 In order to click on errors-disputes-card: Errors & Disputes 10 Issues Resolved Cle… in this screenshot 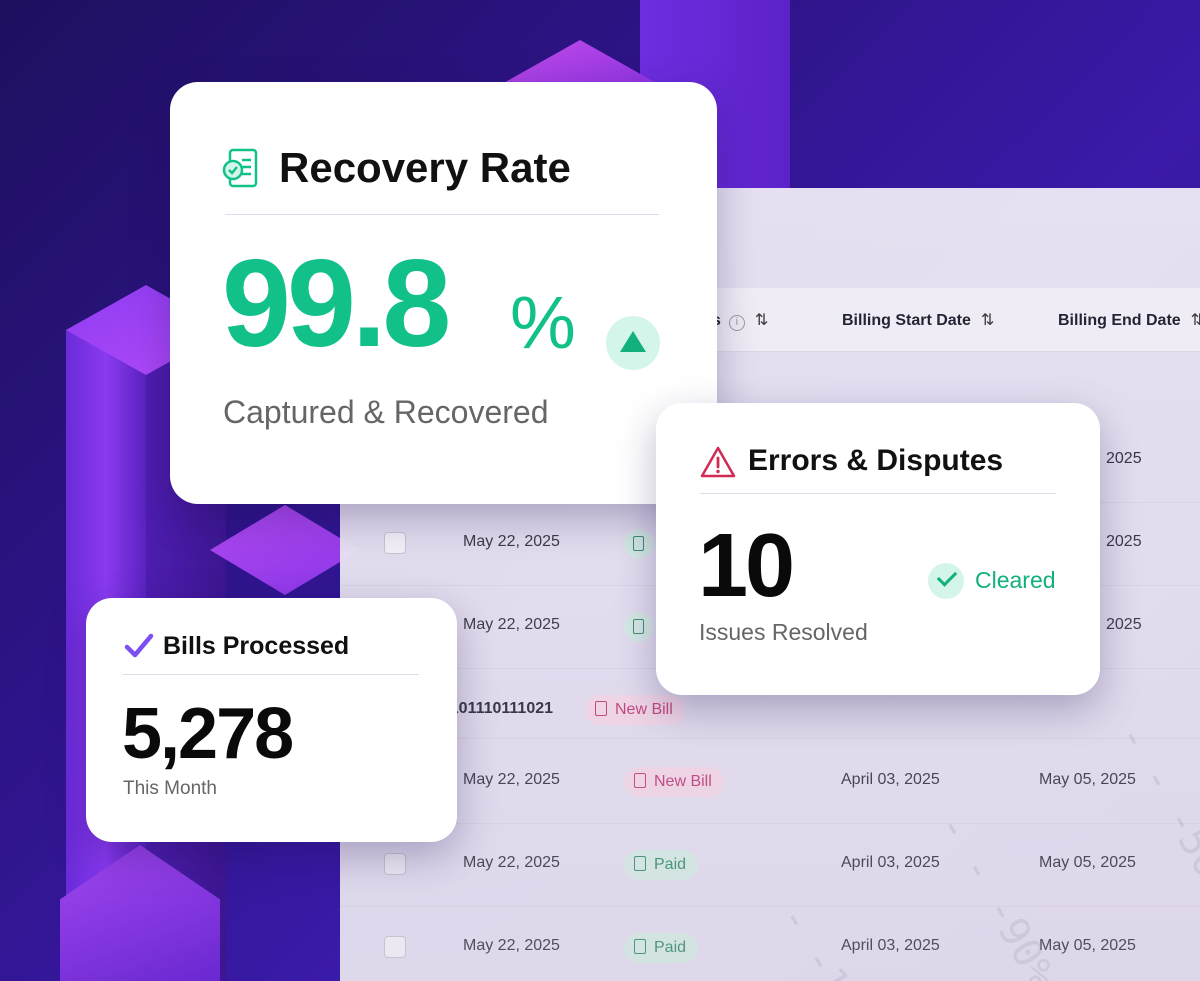, I will do `click(878, 549)`.